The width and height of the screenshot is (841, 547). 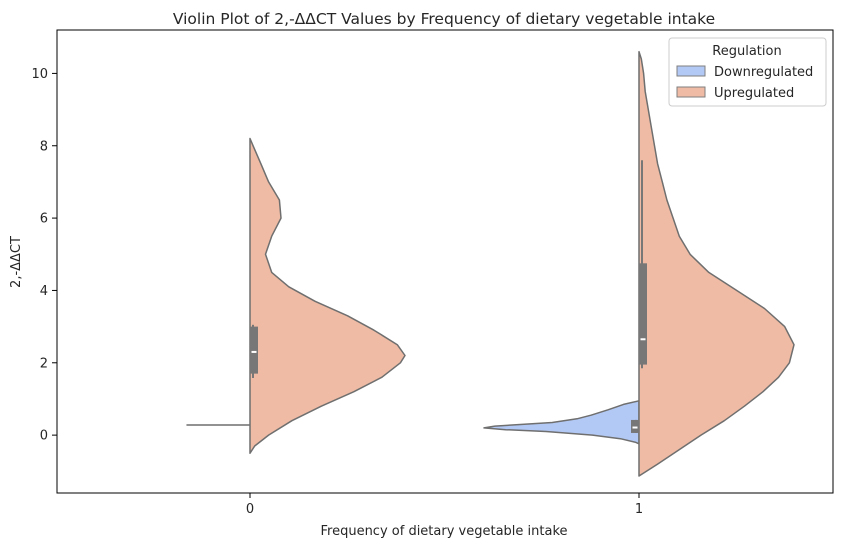 What do you see at coordinates (691, 71) in the screenshot?
I see `legend-swatch-downregulated` at bounding box center [691, 71].